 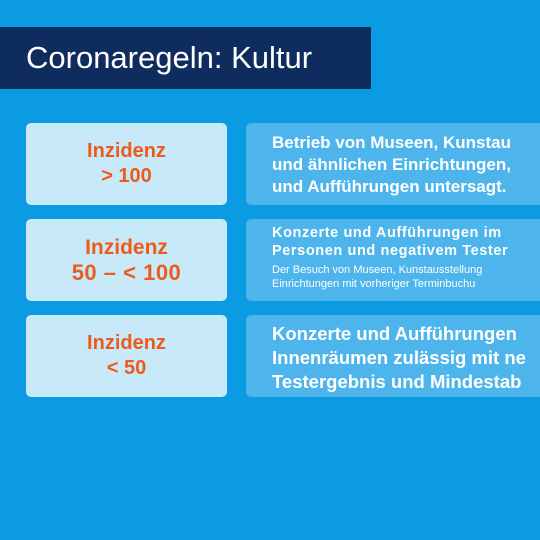 I want to click on rule-line: Konzerte und Aufführungen, so click(x=394, y=333).